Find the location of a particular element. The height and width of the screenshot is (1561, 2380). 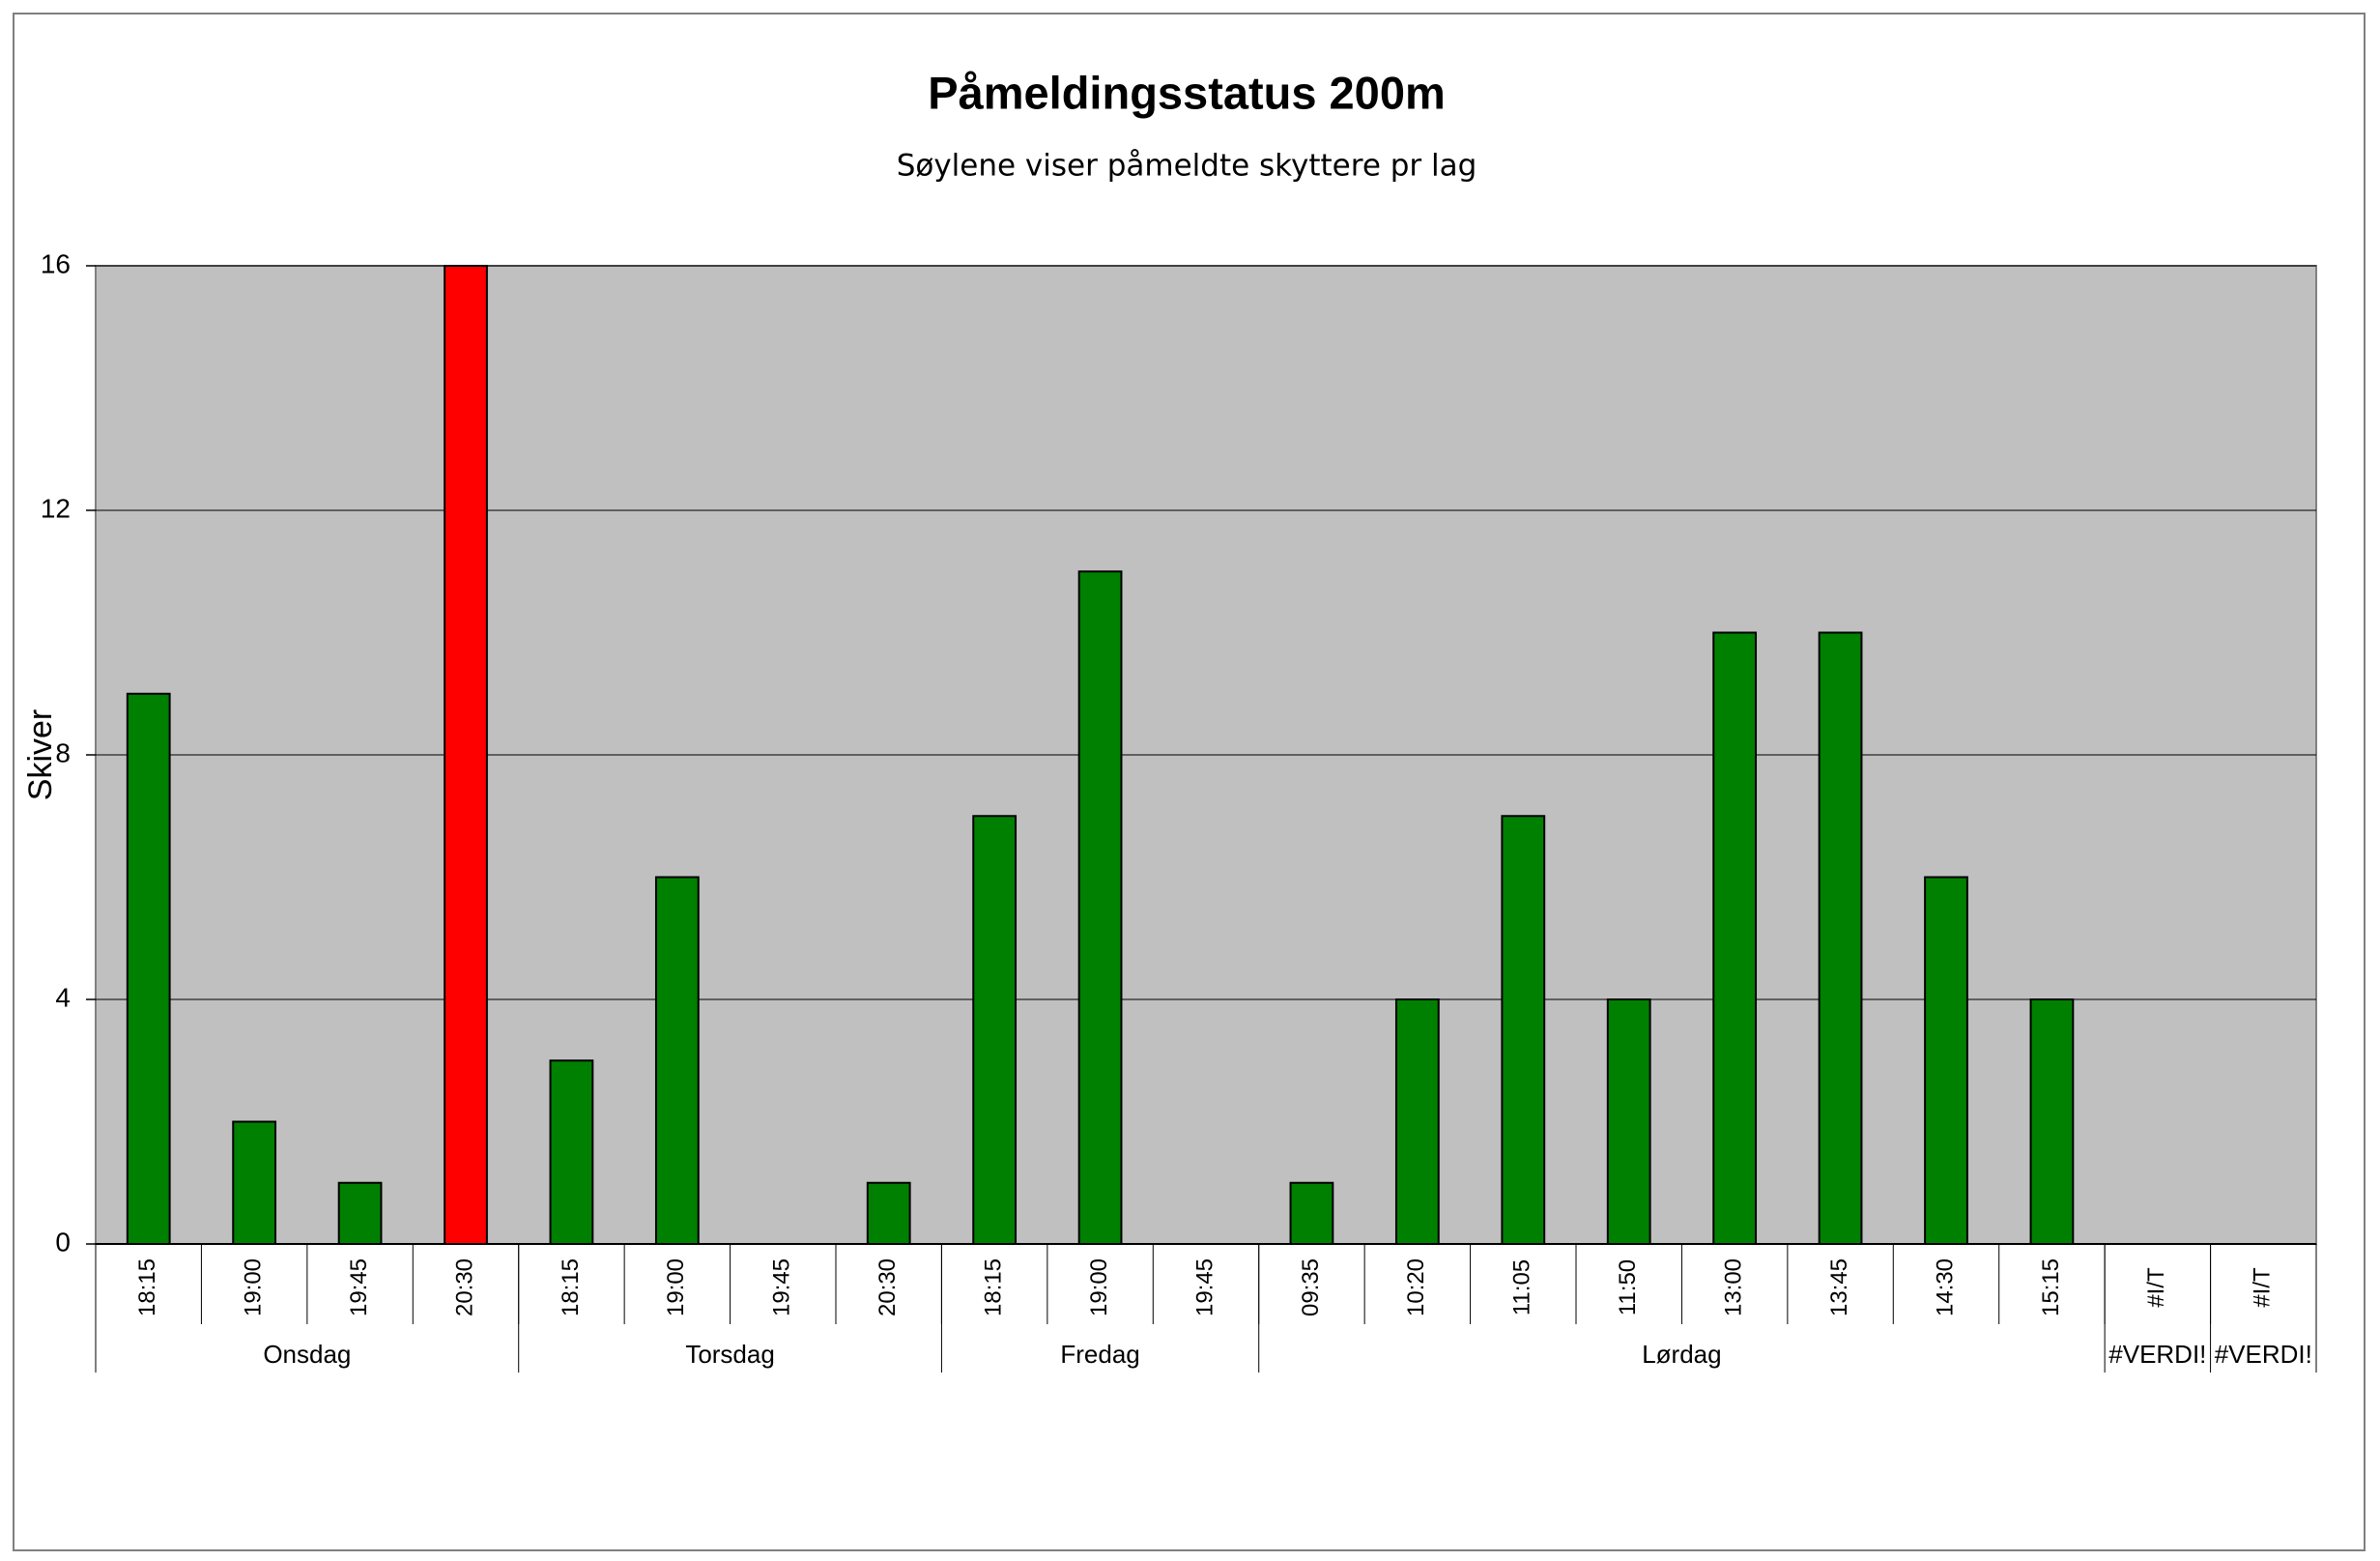

x-tick-label: 09:35 is located at coordinates (1311, 1287).